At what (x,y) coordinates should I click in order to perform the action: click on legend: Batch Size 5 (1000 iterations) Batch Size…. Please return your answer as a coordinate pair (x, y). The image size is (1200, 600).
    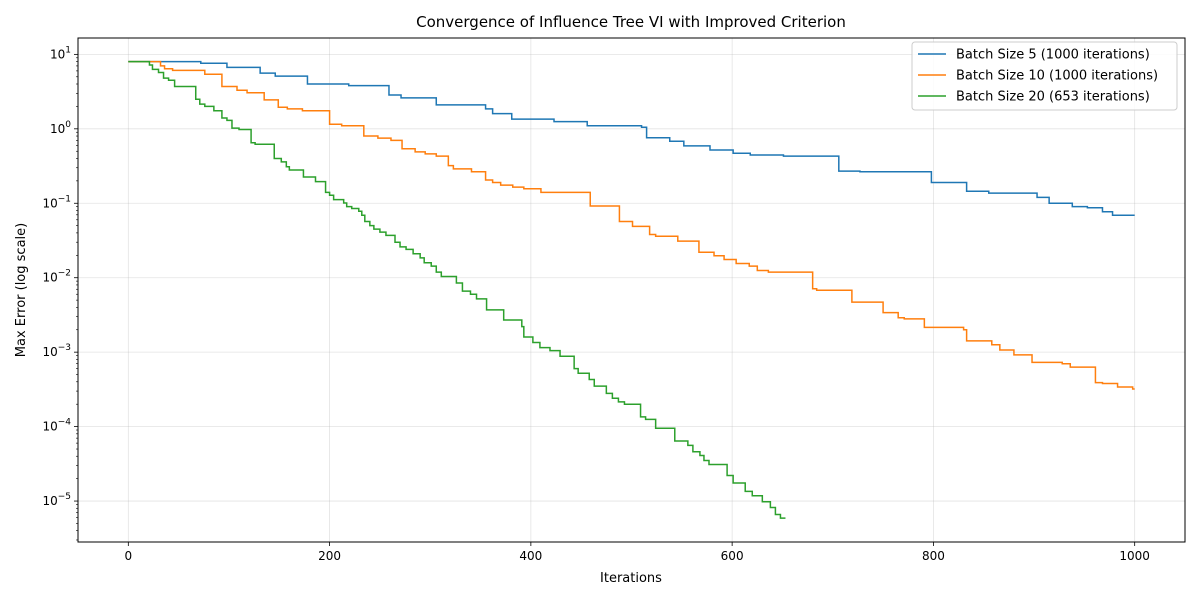
    Looking at the image, I should click on (1044, 76).